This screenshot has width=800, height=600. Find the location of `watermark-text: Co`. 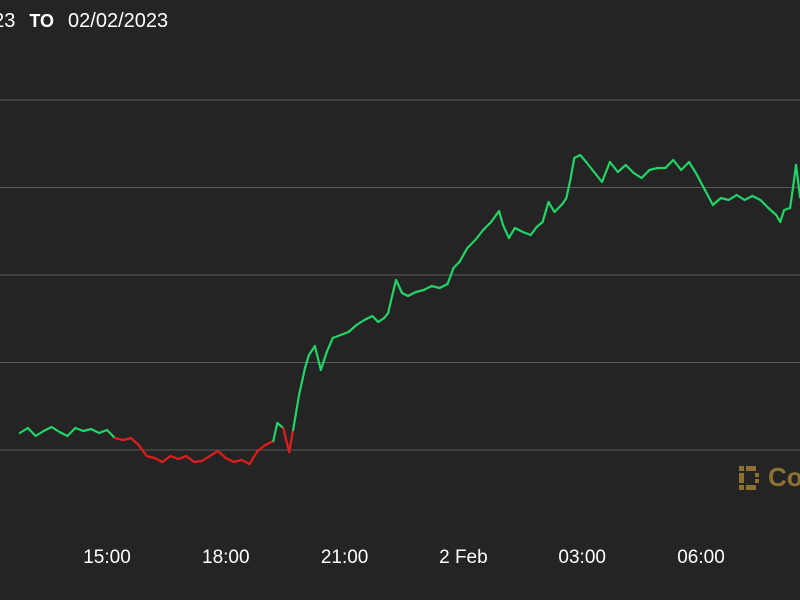

watermark-text: Co is located at coordinates (784, 477).